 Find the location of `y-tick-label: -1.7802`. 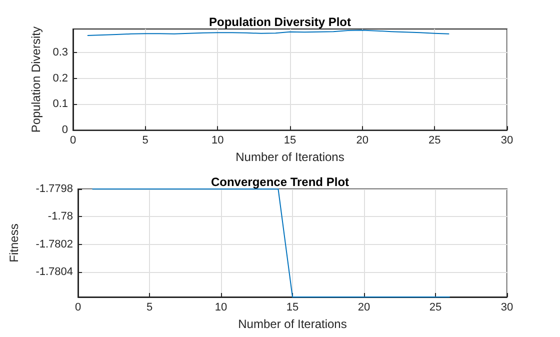

y-tick-label: -1.7802 is located at coordinates (54, 244).